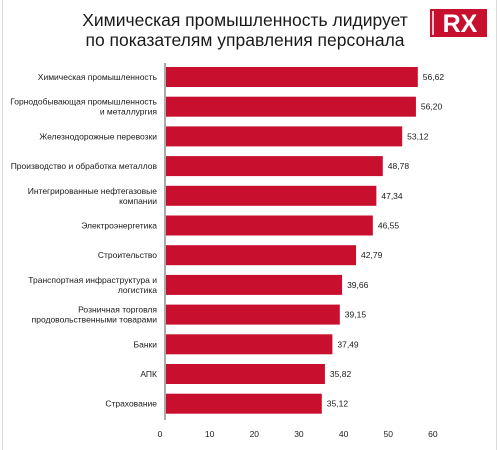 Image resolution: width=500 pixels, height=450 pixels. I want to click on x-tick-label: 50, so click(389, 434).